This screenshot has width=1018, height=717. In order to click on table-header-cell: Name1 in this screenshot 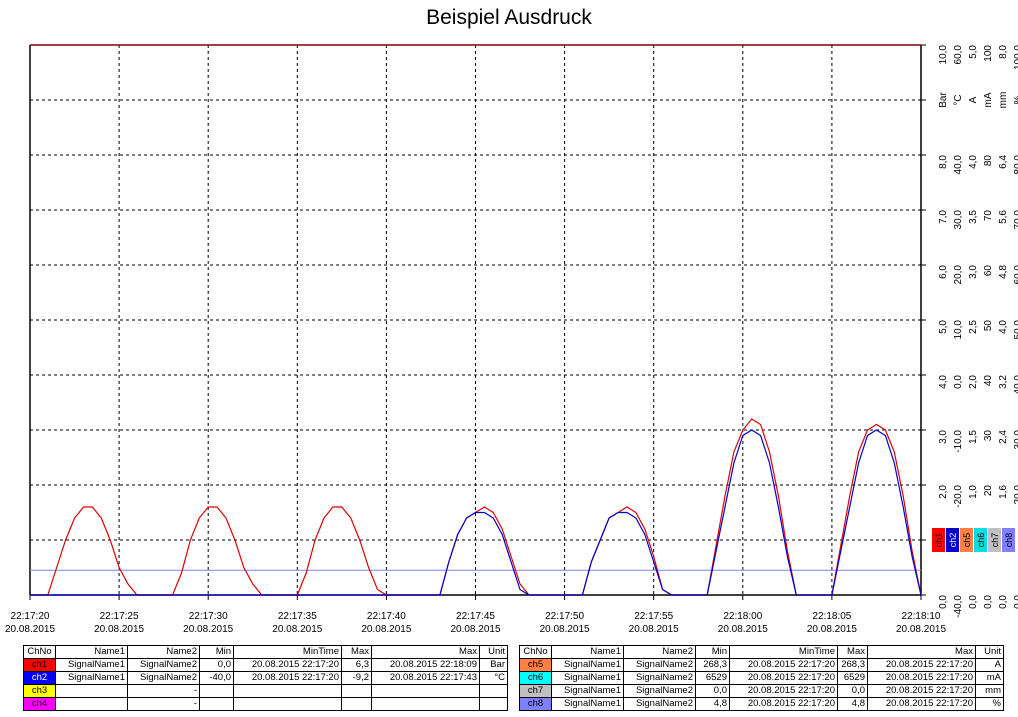, I will do `click(91, 652)`.